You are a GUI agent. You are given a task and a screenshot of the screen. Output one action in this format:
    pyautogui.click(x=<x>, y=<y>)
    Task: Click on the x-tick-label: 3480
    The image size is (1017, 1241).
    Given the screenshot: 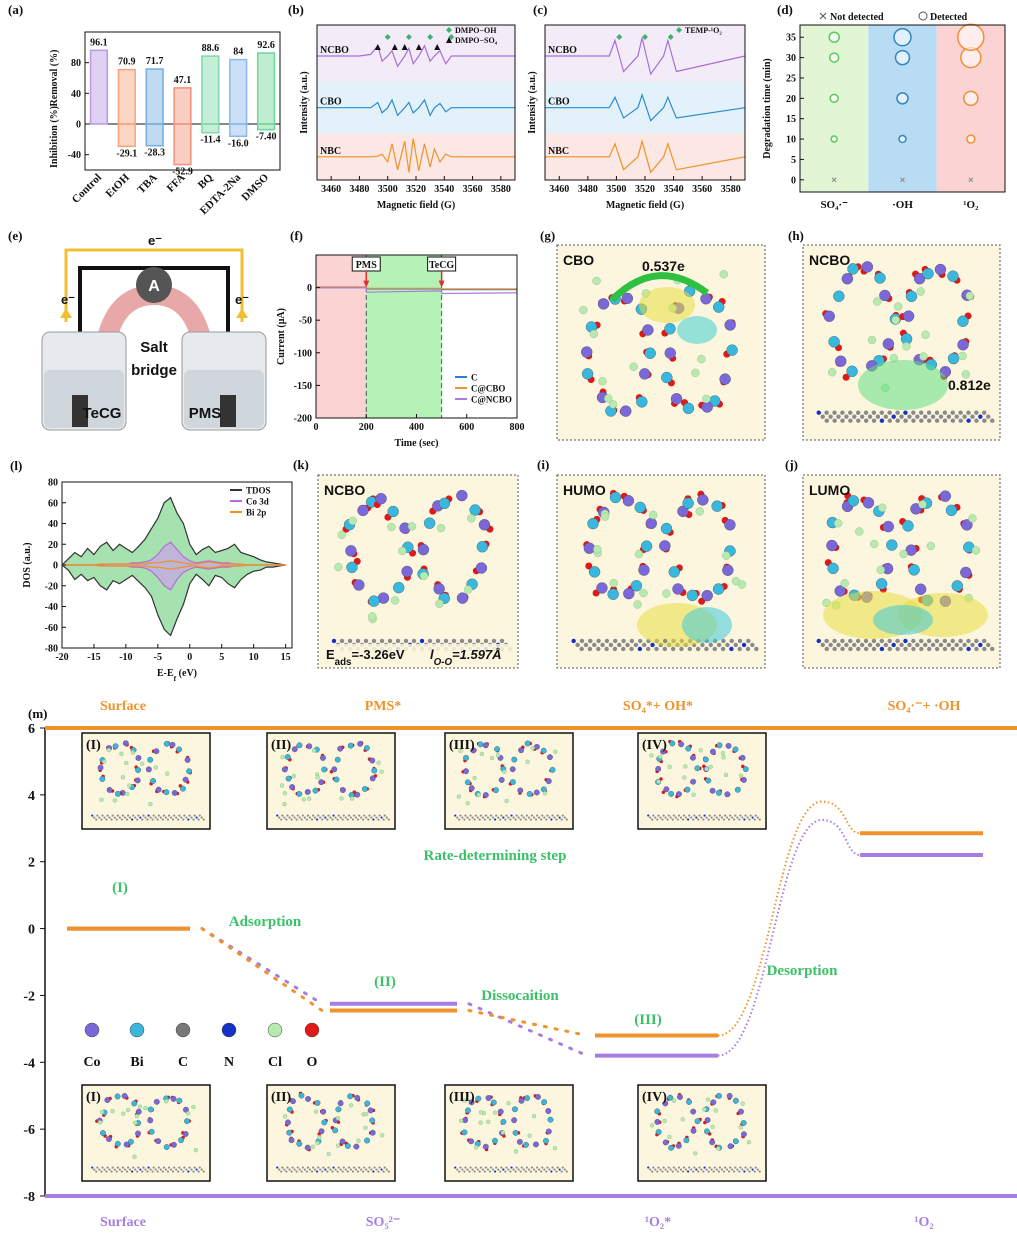 What is the action you would take?
    pyautogui.click(x=359, y=189)
    